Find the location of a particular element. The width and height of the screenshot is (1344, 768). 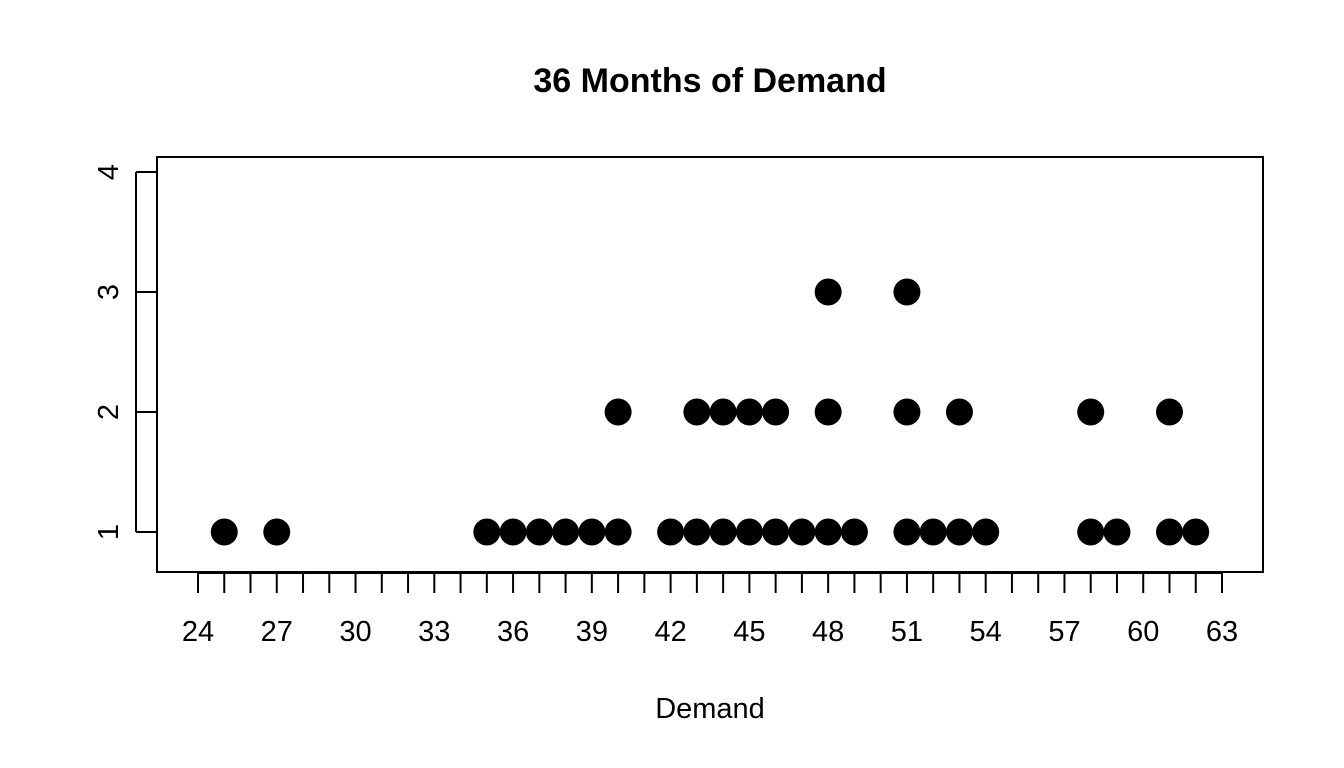

x-tick-label: 42 is located at coordinates (670, 632).